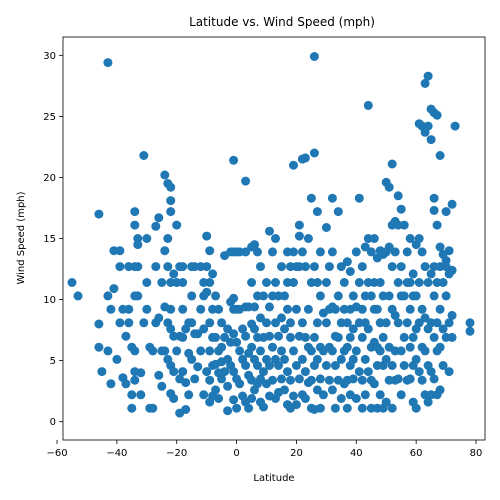 This screenshot has height=500, width=500. What do you see at coordinates (49, 239) in the screenshot?
I see `y-tick-label: 15` at bounding box center [49, 239].